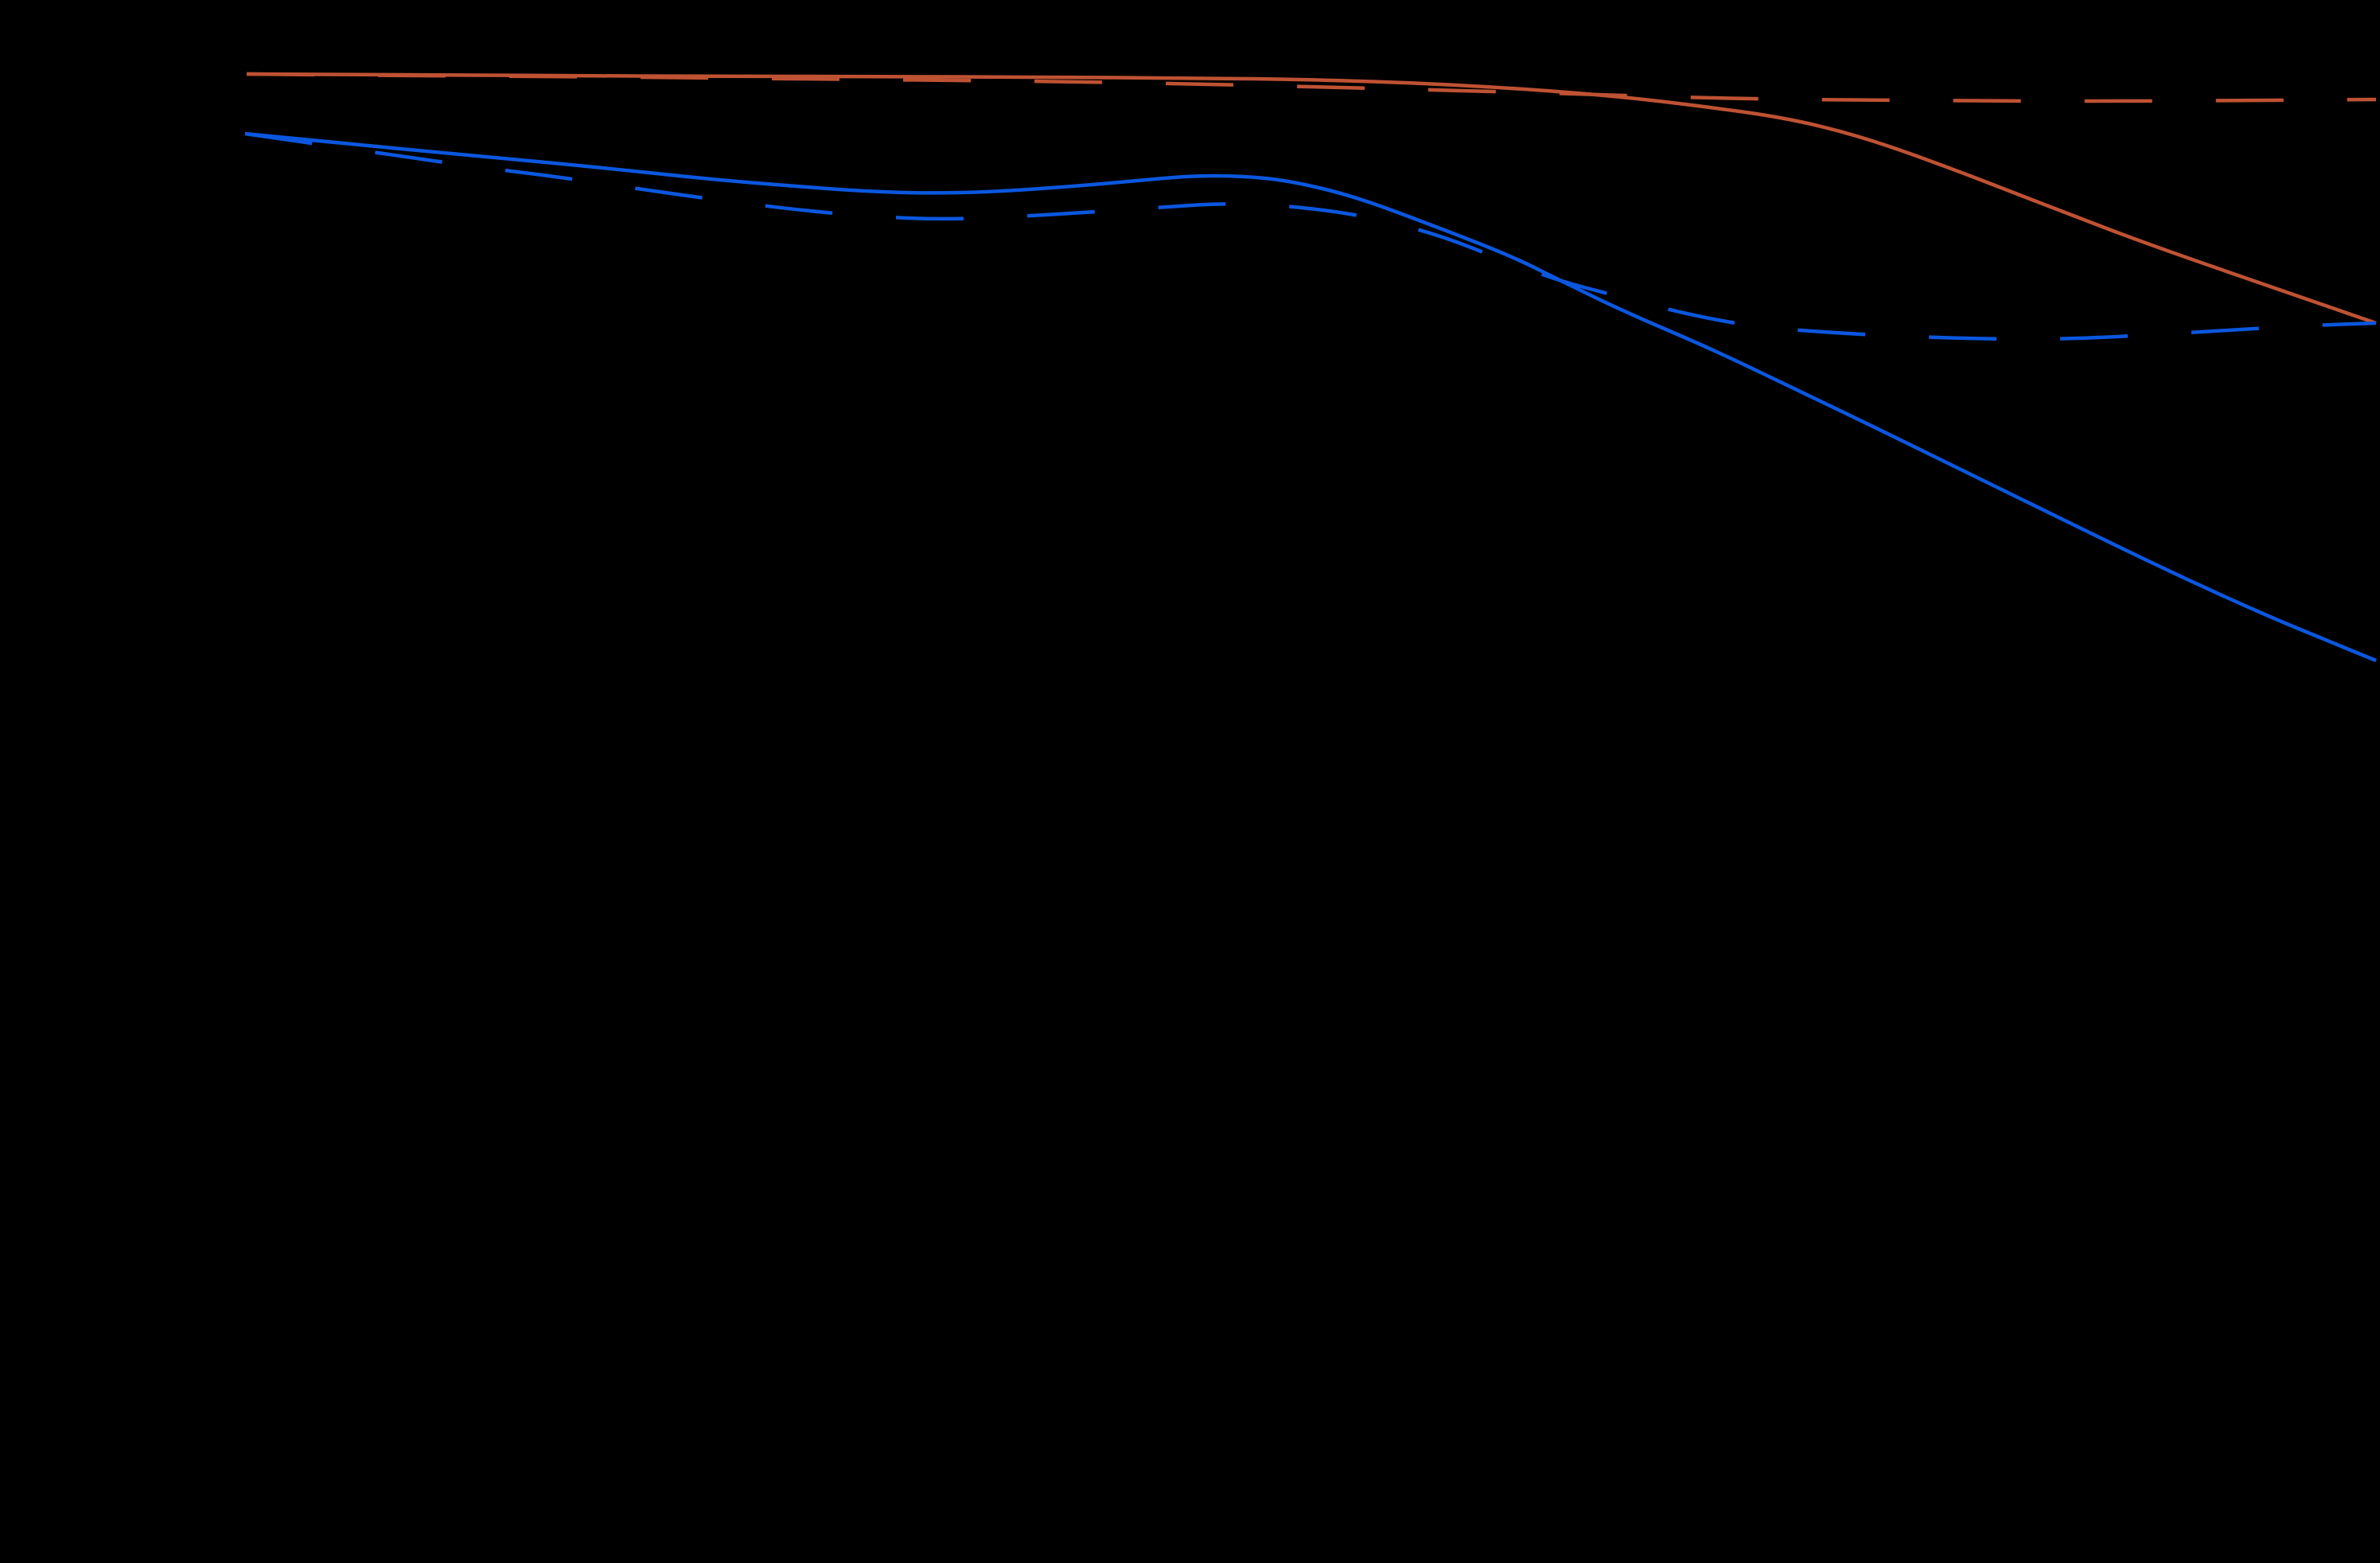 The height and width of the screenshot is (1563, 2380). What do you see at coordinates (1311, 87) in the screenshot?
I see `series-line-orange-dashed` at bounding box center [1311, 87].